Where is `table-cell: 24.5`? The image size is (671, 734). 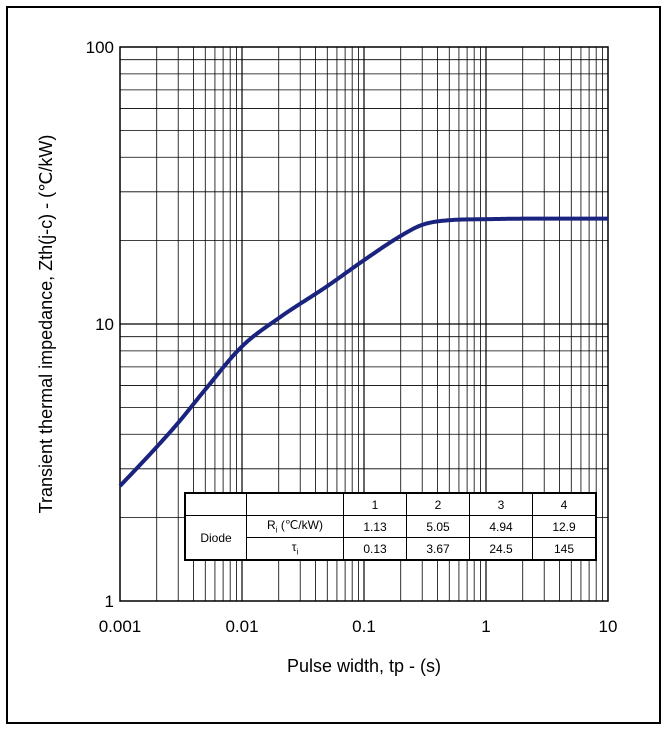
table-cell: 24.5 is located at coordinates (501, 549).